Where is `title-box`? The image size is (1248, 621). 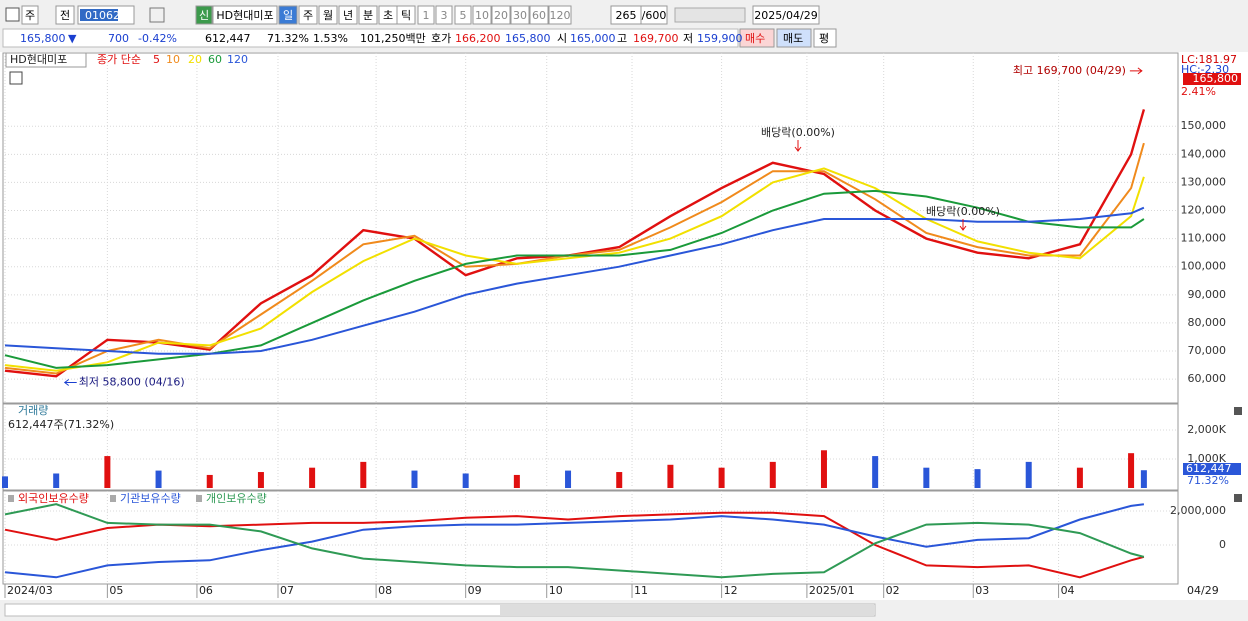 title-box is located at coordinates (46, 60).